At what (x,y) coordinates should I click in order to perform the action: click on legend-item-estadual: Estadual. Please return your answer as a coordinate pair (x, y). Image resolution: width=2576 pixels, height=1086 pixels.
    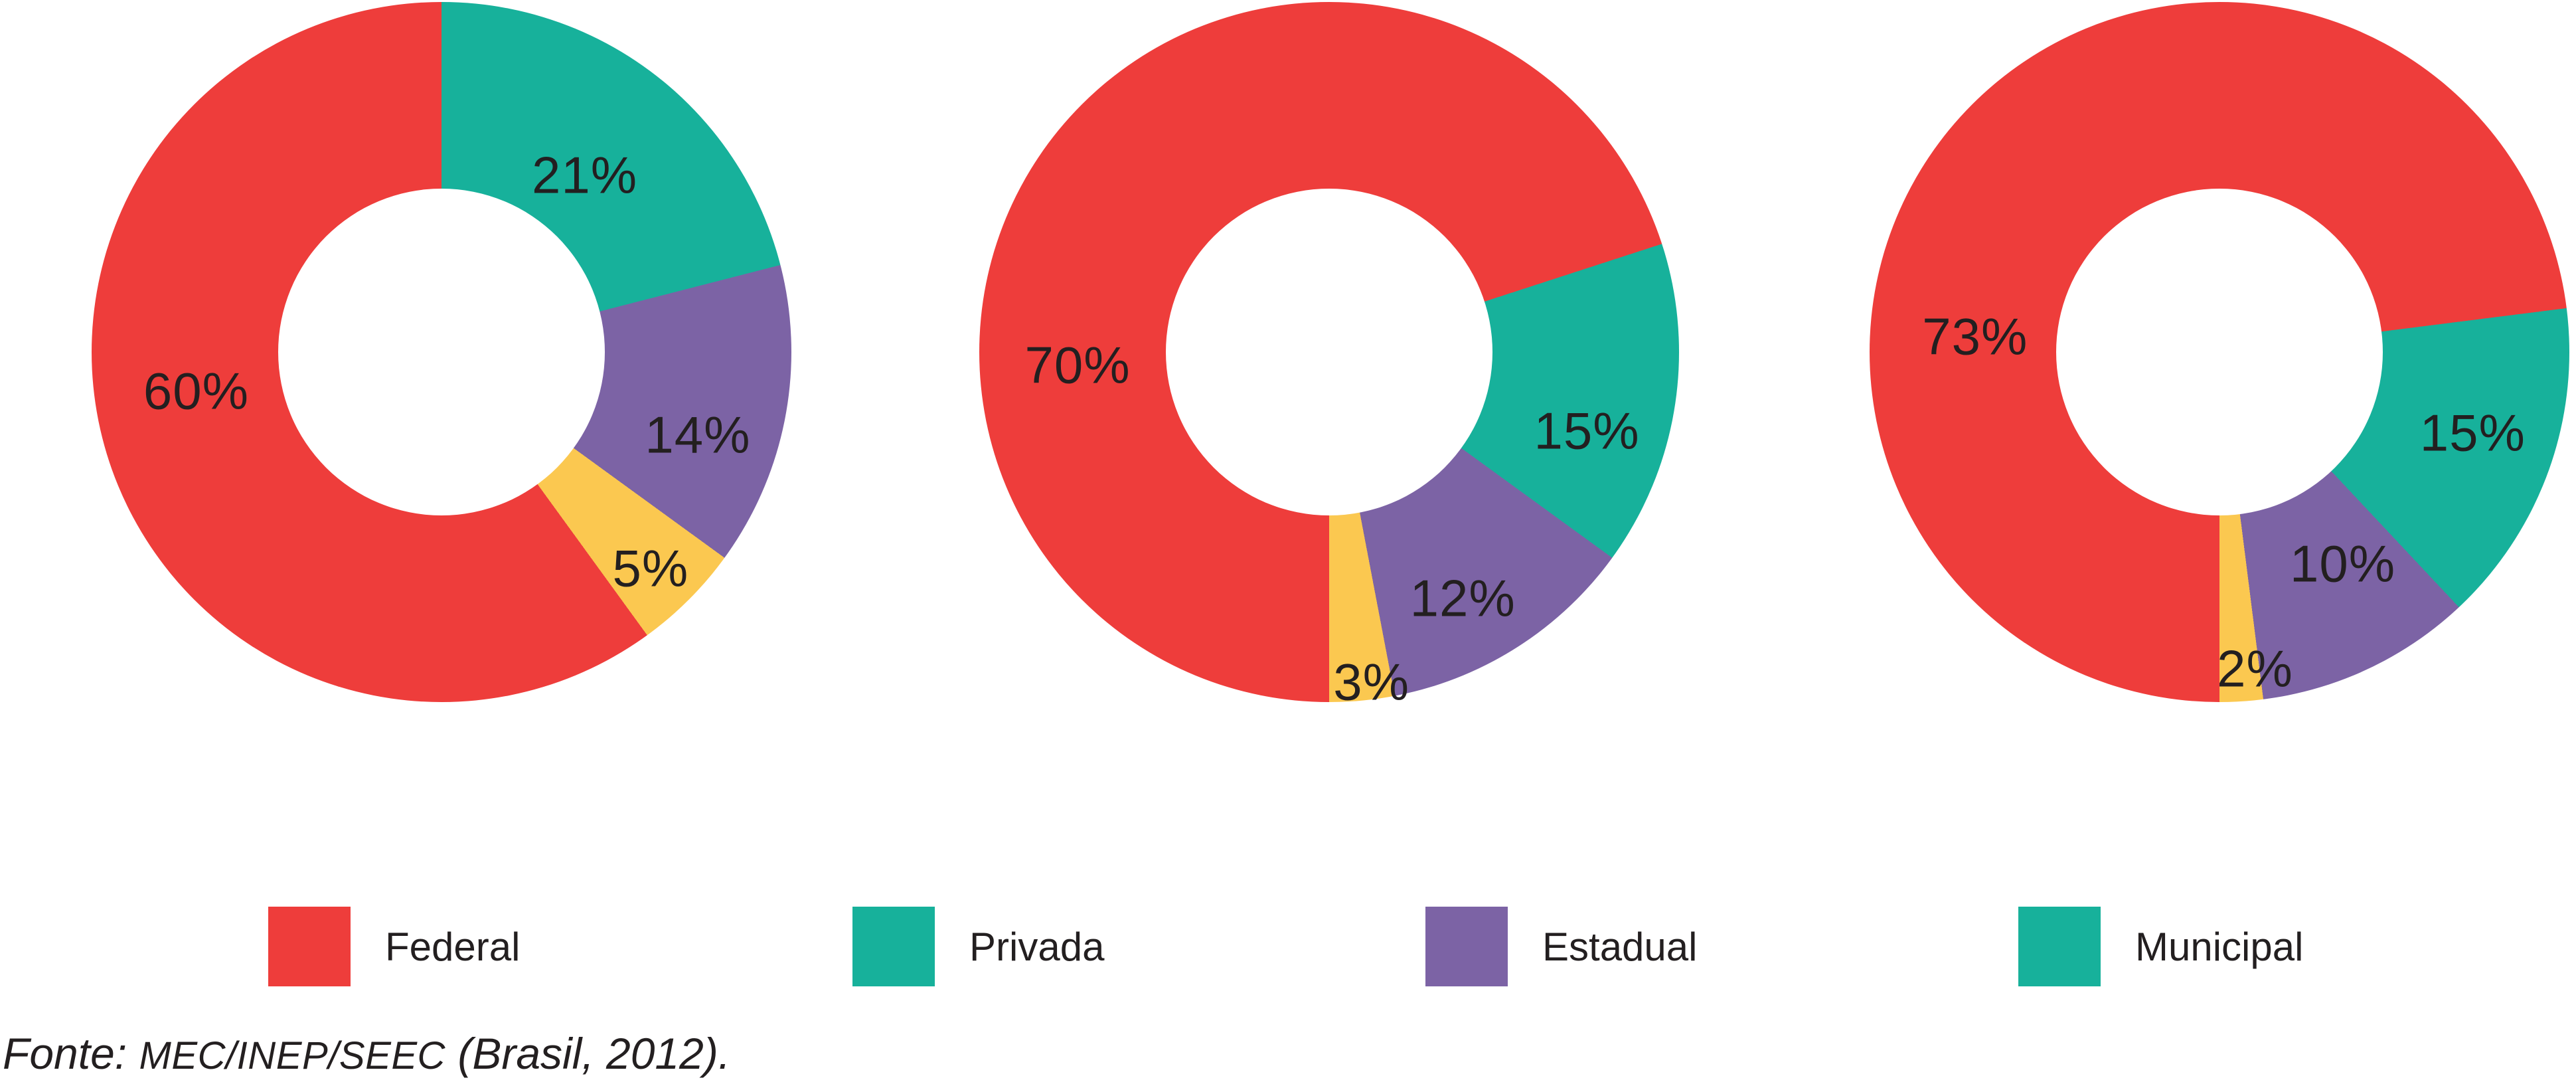
    Looking at the image, I should click on (1561, 947).